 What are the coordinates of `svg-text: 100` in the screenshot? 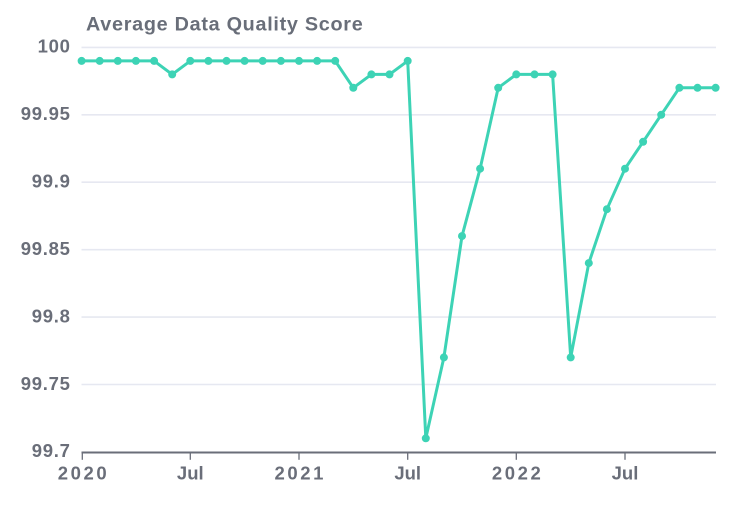 It's located at (54, 46).